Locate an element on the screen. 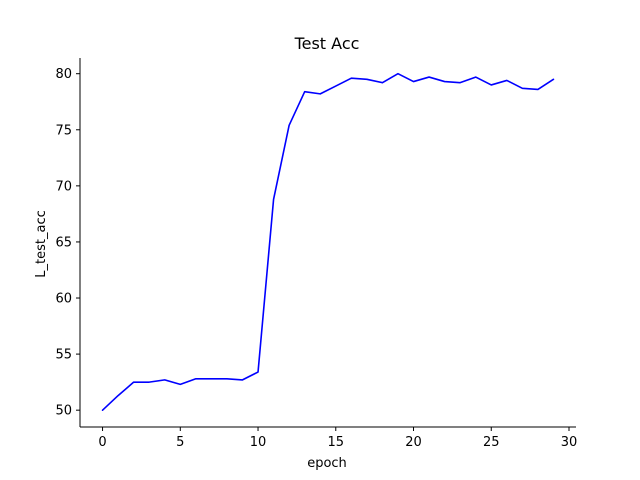 The height and width of the screenshot is (480, 640). y-tick-label: 60 is located at coordinates (63, 299).